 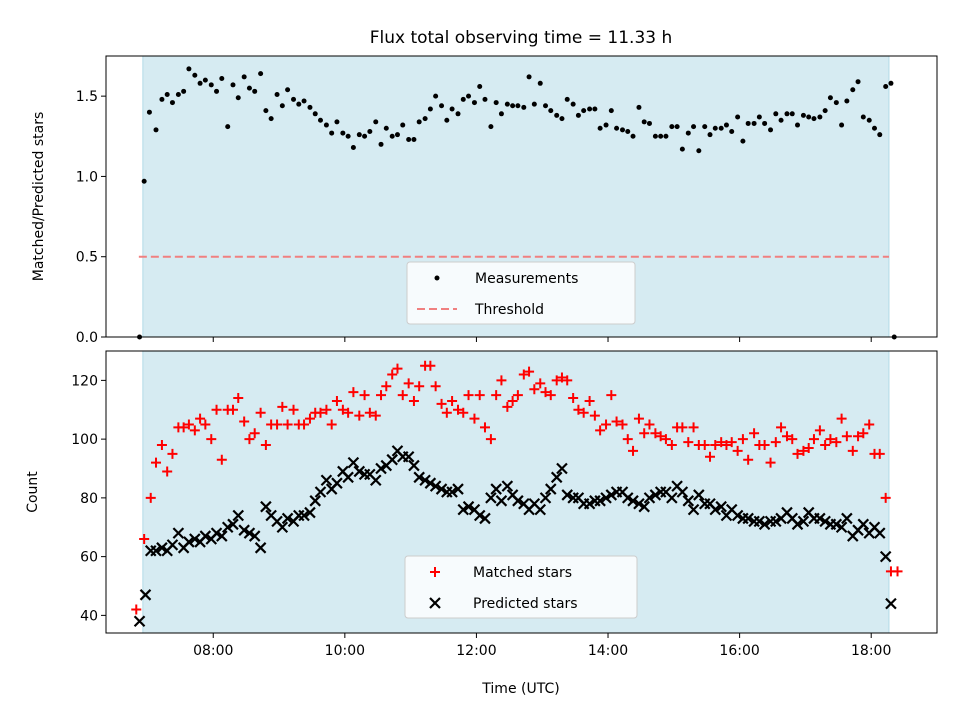 What do you see at coordinates (526, 279) in the screenshot?
I see `legend-label: Measurements` at bounding box center [526, 279].